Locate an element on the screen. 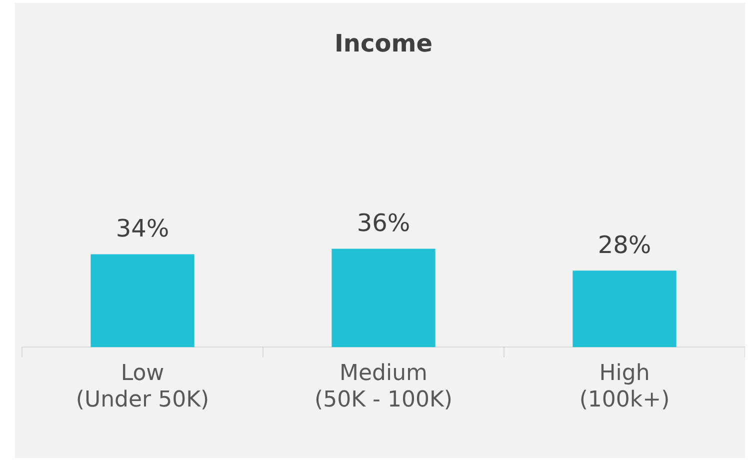 This screenshot has height=460, width=752. chart-title: Income is located at coordinates (383, 44).